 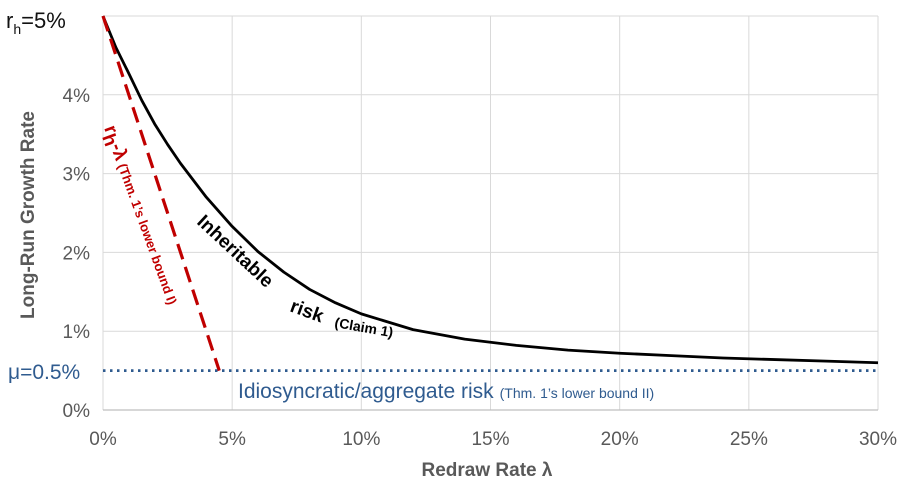 What do you see at coordinates (487, 470) in the screenshot?
I see `x-axis-title: Redraw Rate λ` at bounding box center [487, 470].